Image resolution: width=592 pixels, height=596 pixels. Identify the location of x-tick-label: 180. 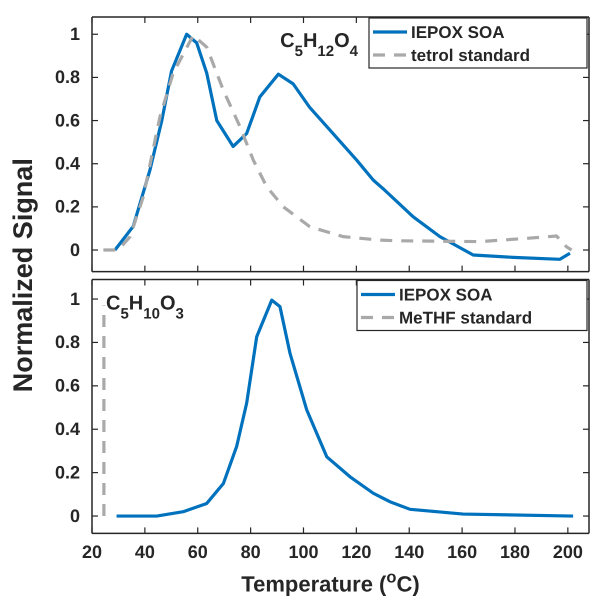
(515, 552).